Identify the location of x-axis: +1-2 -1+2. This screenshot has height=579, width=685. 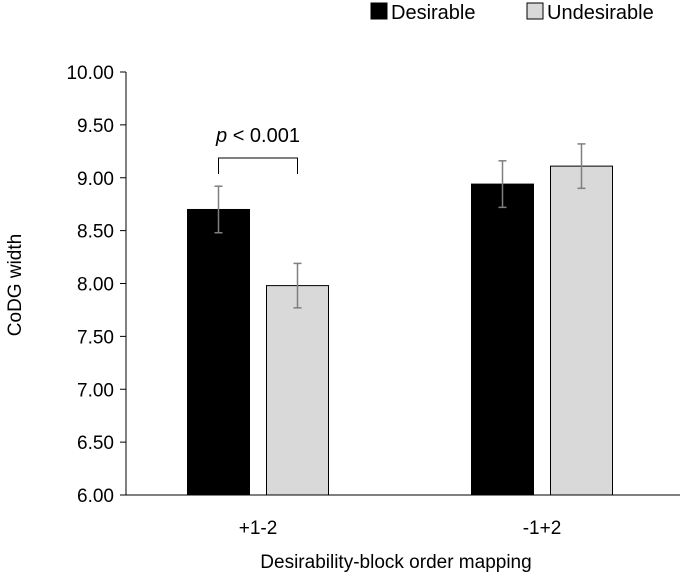
(403, 516).